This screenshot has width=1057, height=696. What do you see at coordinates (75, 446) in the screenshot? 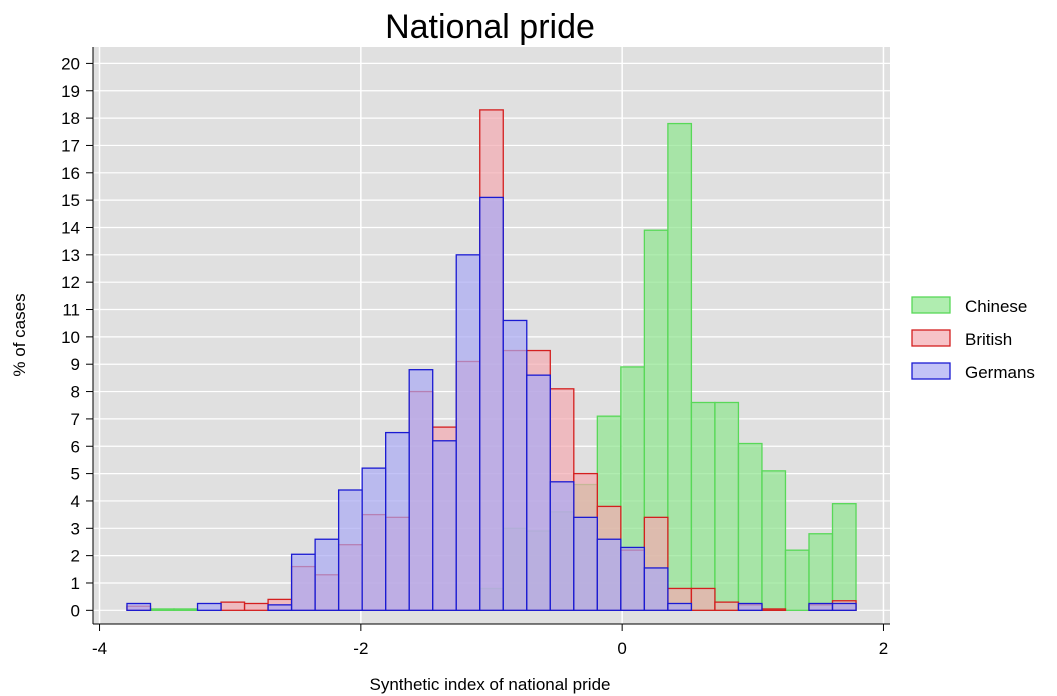
I see `y-tick-label: 6` at bounding box center [75, 446].